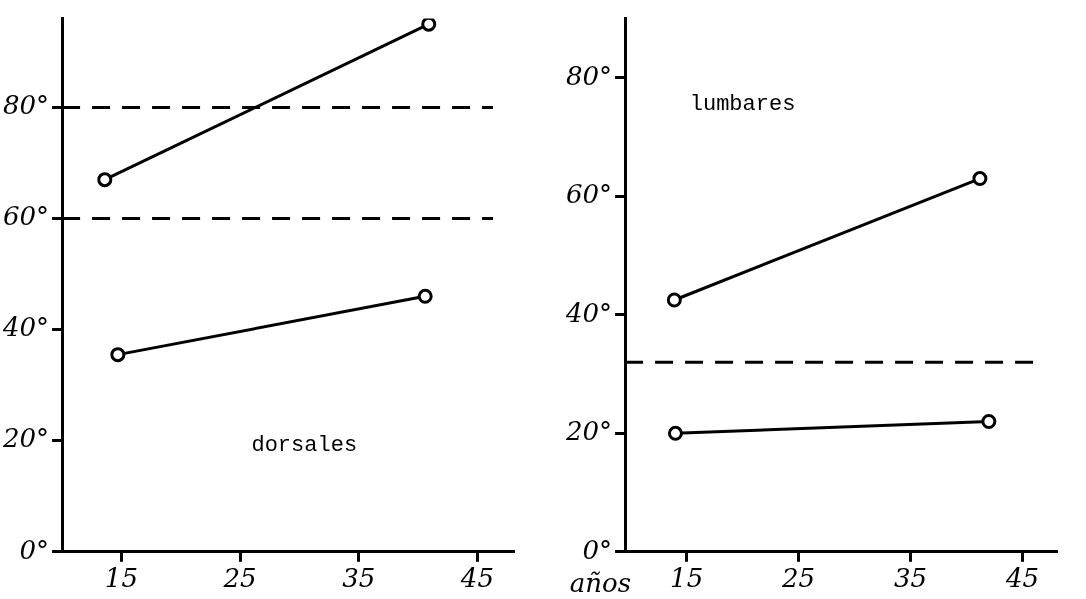  I want to click on annotation: dorsales, so click(304, 445).